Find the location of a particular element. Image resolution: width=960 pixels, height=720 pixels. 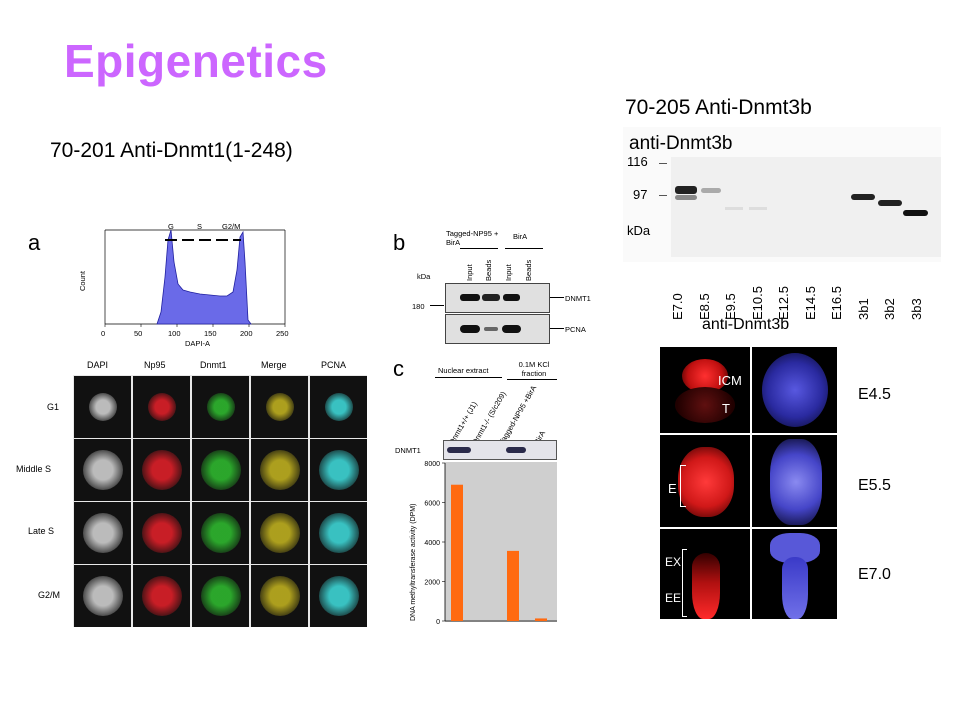

western-lane-label: E16.5 is located at coordinates (836, 303).